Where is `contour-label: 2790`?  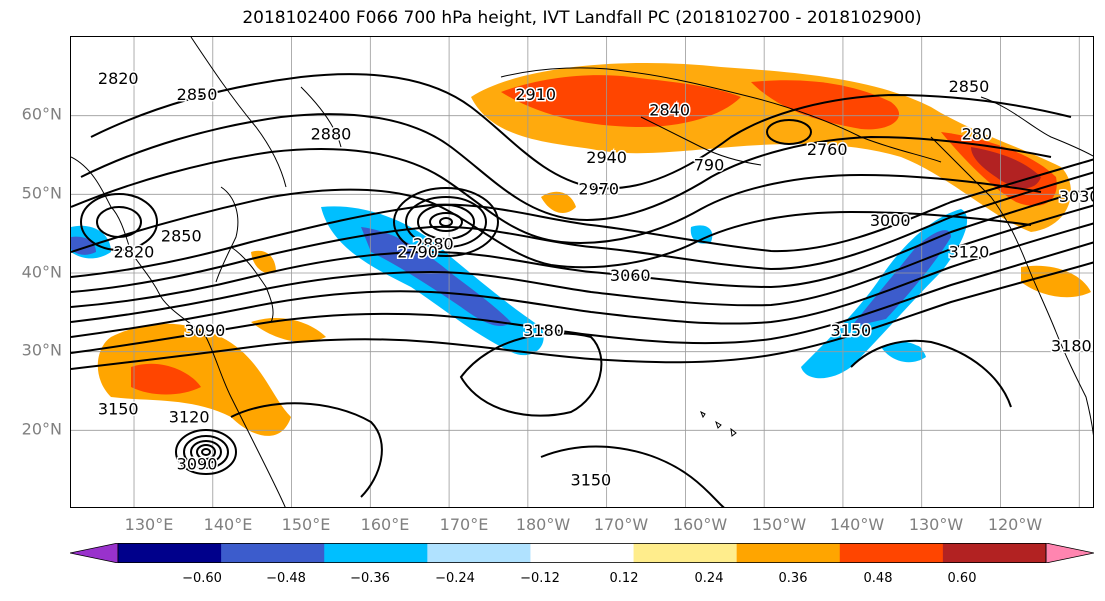
contour-label: 2790 is located at coordinates (417, 251).